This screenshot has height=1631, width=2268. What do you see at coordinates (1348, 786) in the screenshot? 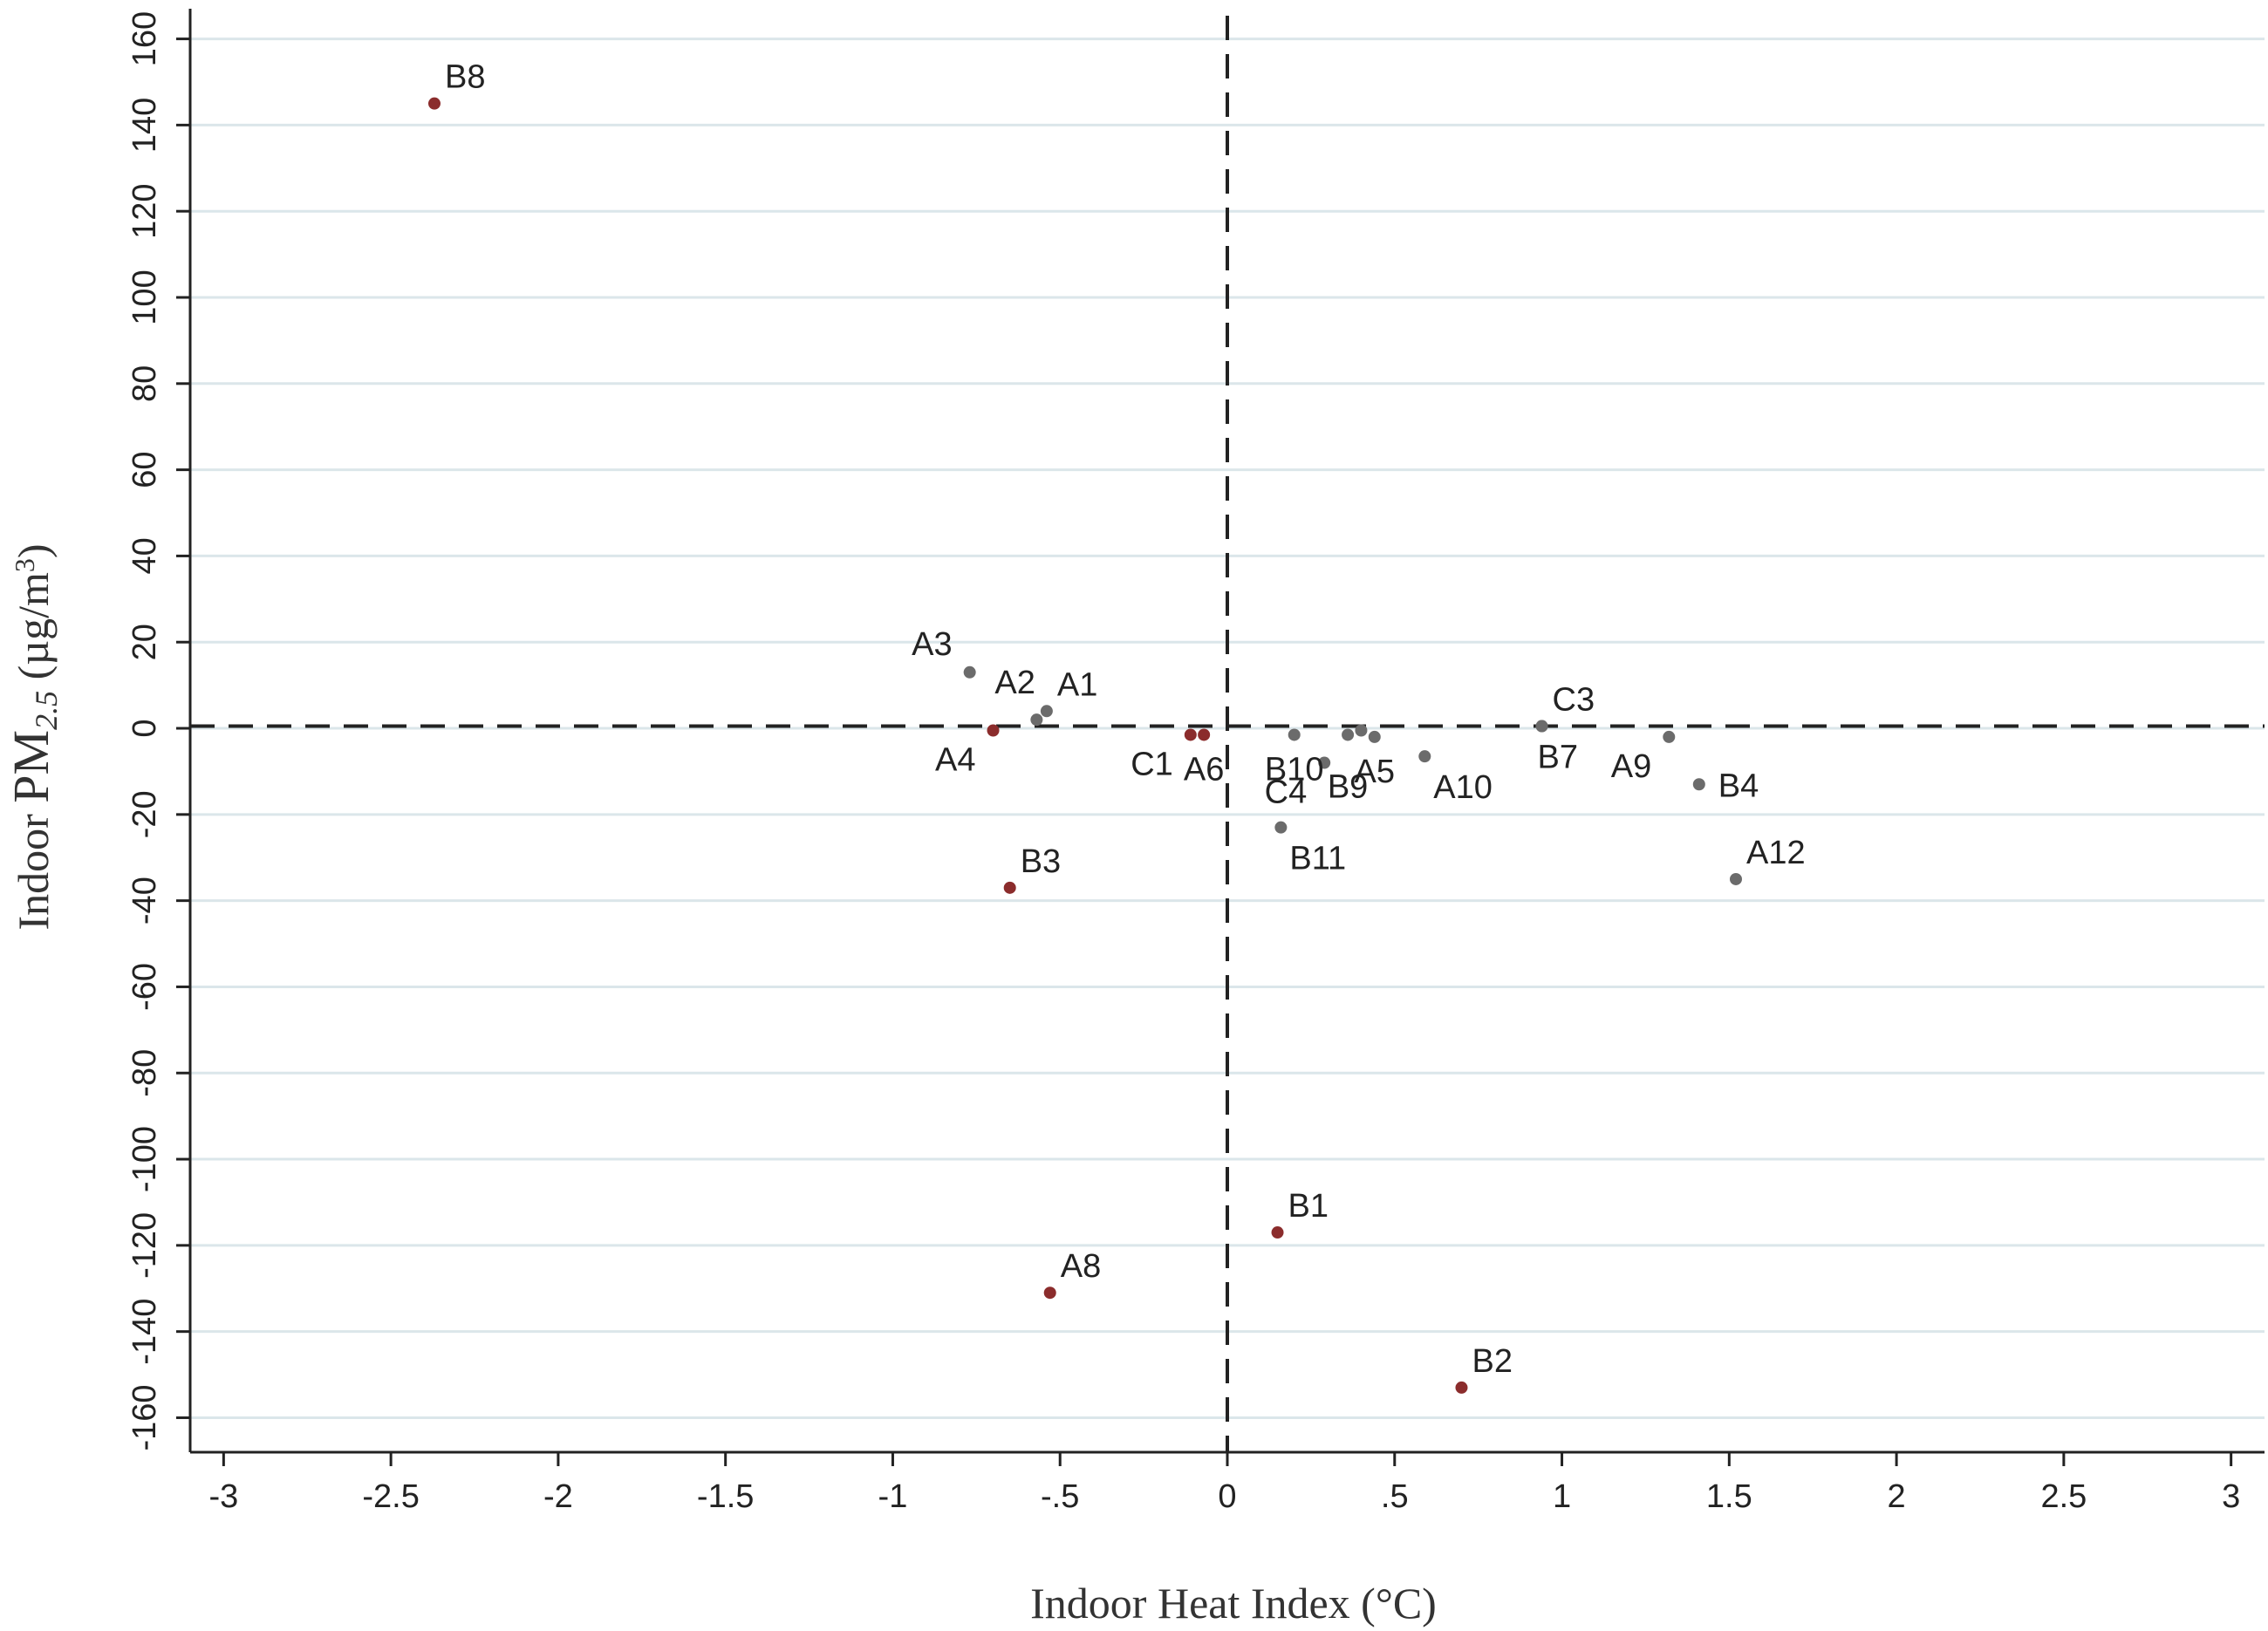
I see `point-label: B9` at bounding box center [1348, 786].